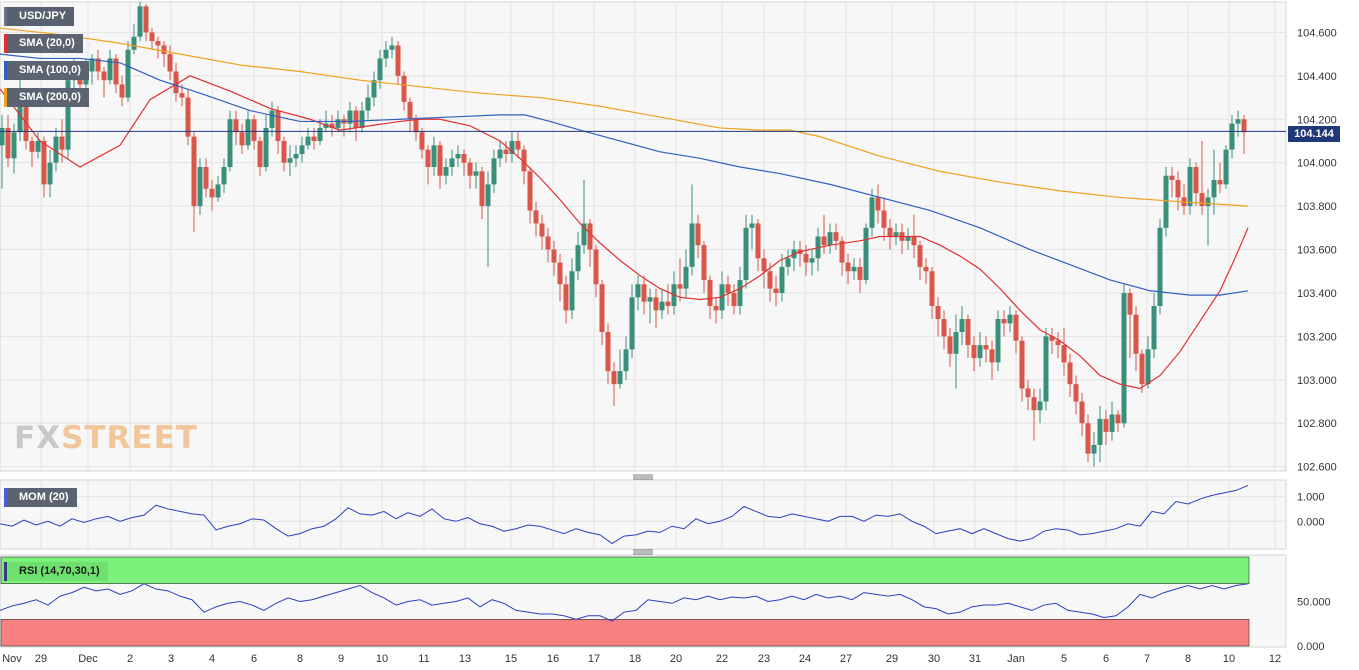 The height and width of the screenshot is (670, 1359). I want to click on x-tick-label: 29, so click(892, 659).